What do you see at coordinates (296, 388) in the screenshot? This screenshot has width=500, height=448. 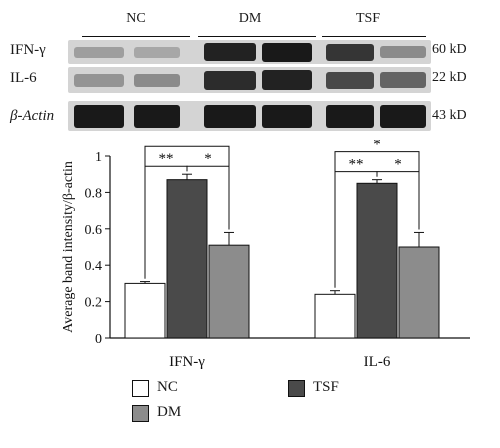 I see `legend-swatch-tsf` at bounding box center [296, 388].